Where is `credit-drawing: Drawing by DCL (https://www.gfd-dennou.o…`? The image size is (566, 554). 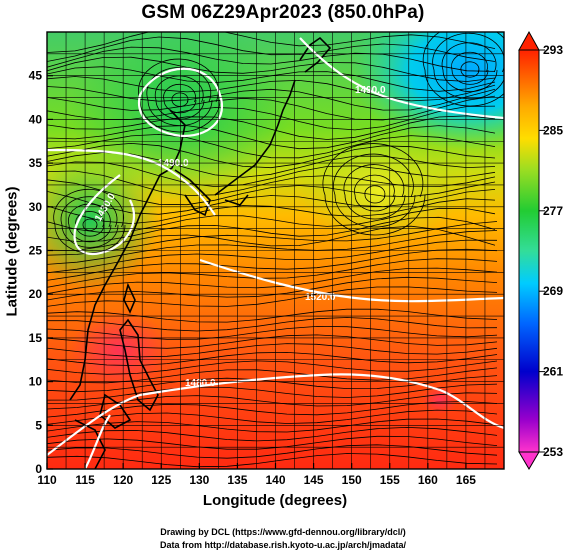 credit-drawing: Drawing by DCL (https://www.gfd-dennou.o… is located at coordinates (283, 532).